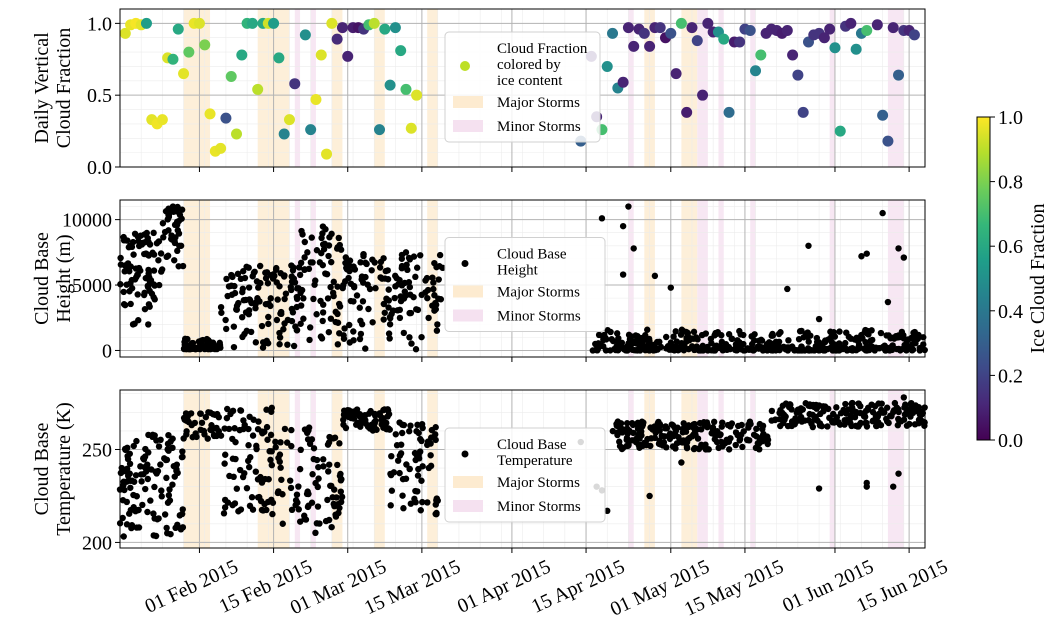  What do you see at coordinates (313, 469) in the screenshot?
I see `minor-storm-band` at bounding box center [313, 469].